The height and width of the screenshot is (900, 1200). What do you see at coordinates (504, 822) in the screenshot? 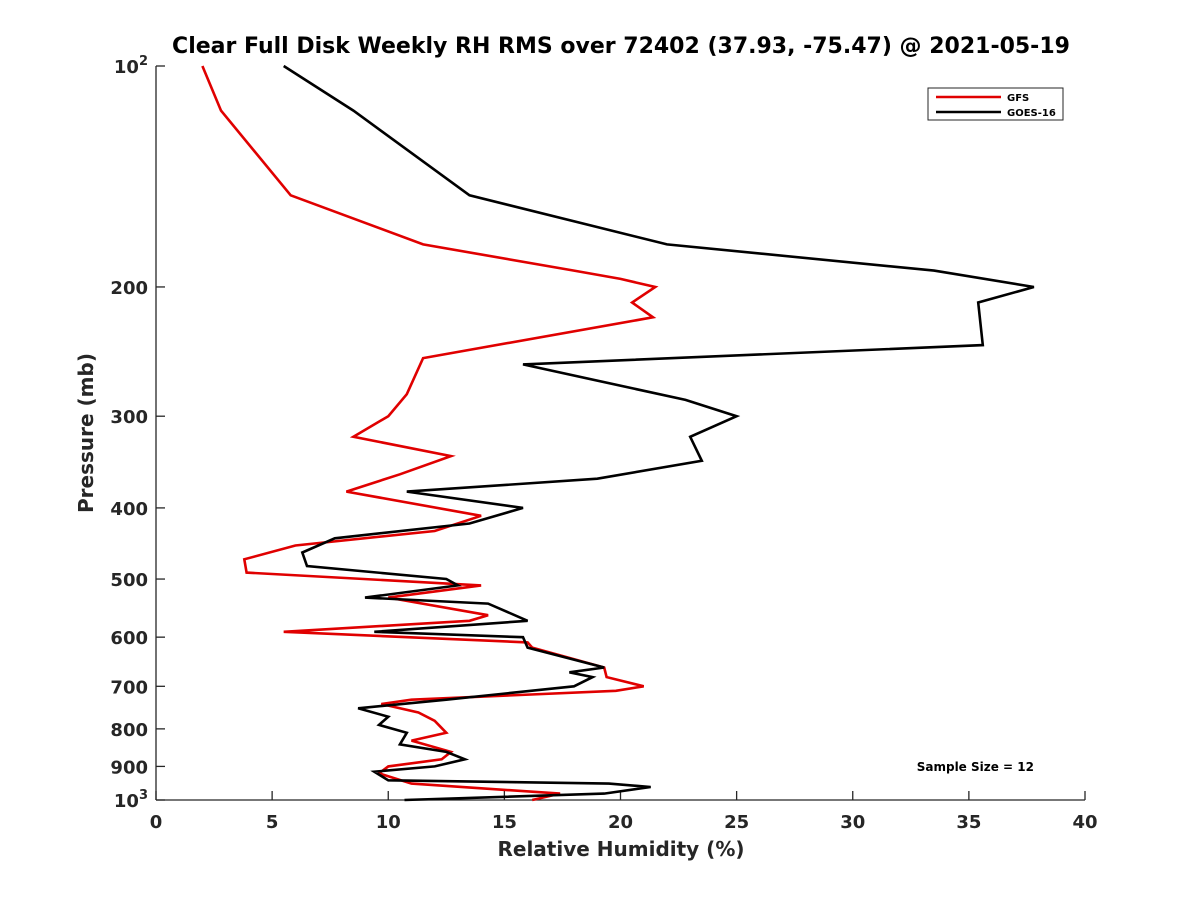
I see `x-tick-label: 15` at bounding box center [504, 822].